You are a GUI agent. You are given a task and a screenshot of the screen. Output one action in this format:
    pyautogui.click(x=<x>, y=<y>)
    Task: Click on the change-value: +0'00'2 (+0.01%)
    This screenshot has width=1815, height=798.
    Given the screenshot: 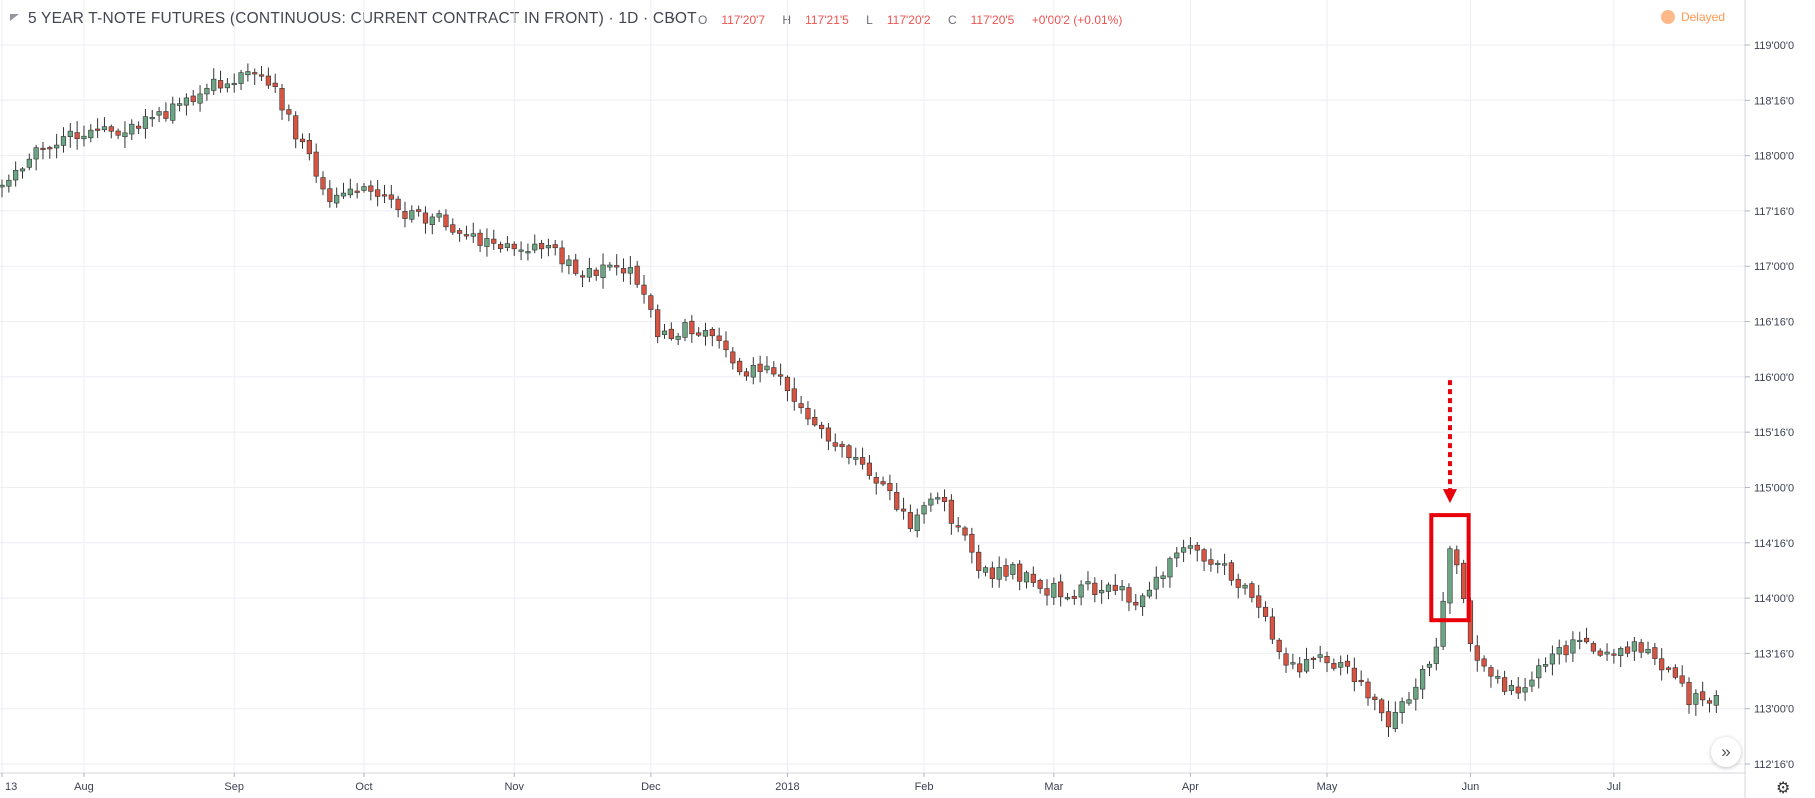 What is the action you would take?
    pyautogui.click(x=1077, y=20)
    